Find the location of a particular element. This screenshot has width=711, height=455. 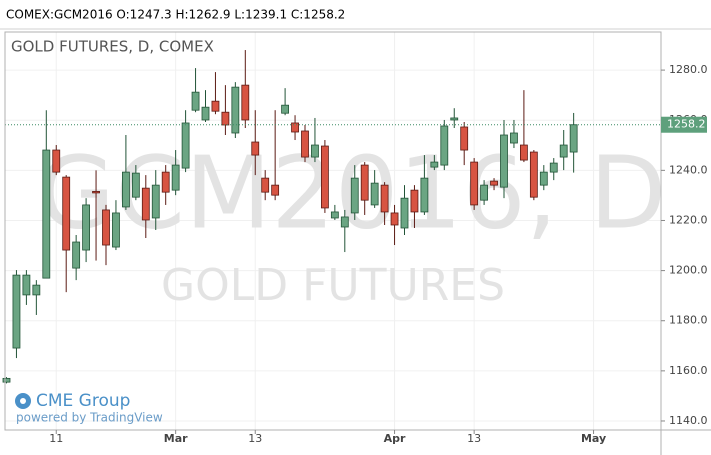

y-tick-label: 1240.0 is located at coordinates (688, 169).